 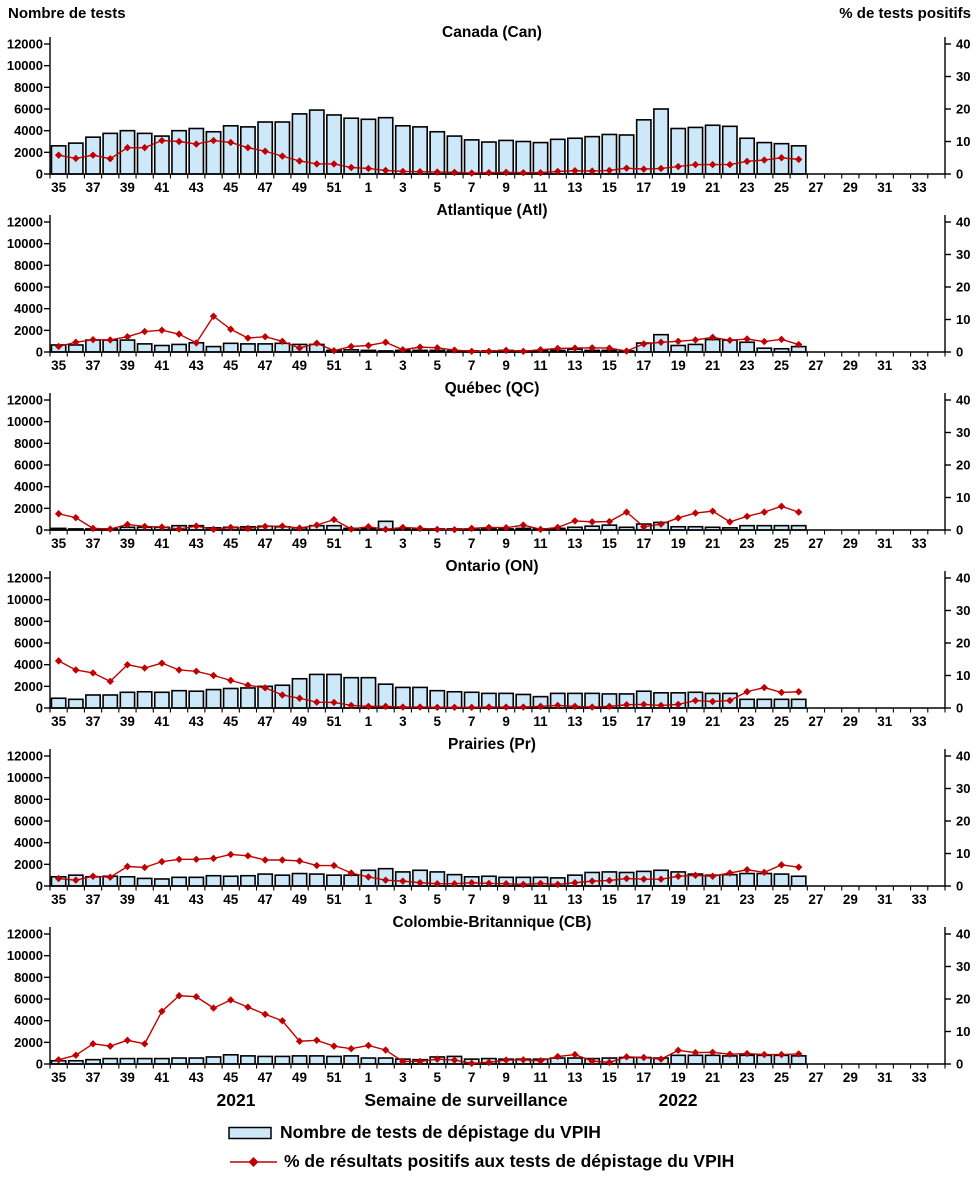 I want to click on x-tick-label: 25, so click(x=782, y=187).